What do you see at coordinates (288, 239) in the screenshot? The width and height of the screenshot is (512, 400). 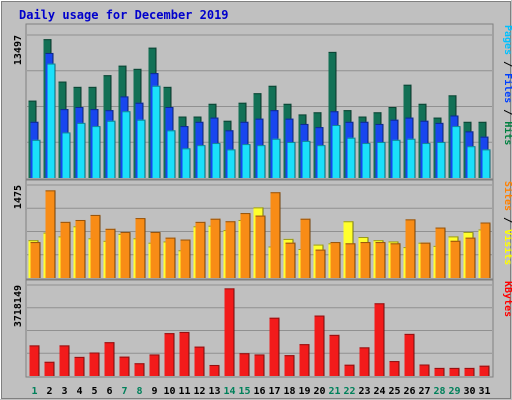 I see `bar-visits-day-18-top` at bounding box center [288, 239].